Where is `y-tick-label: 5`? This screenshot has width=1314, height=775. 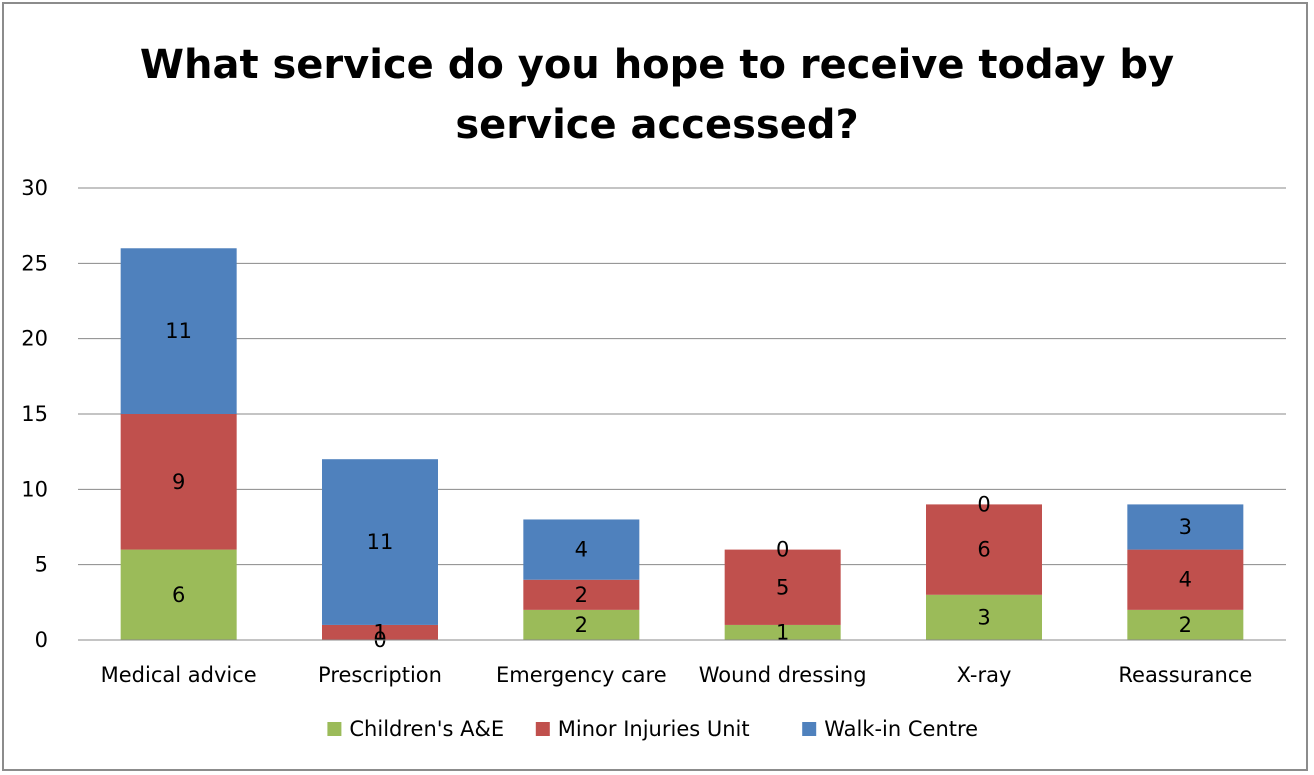 y-tick-label: 5 is located at coordinates (41, 565).